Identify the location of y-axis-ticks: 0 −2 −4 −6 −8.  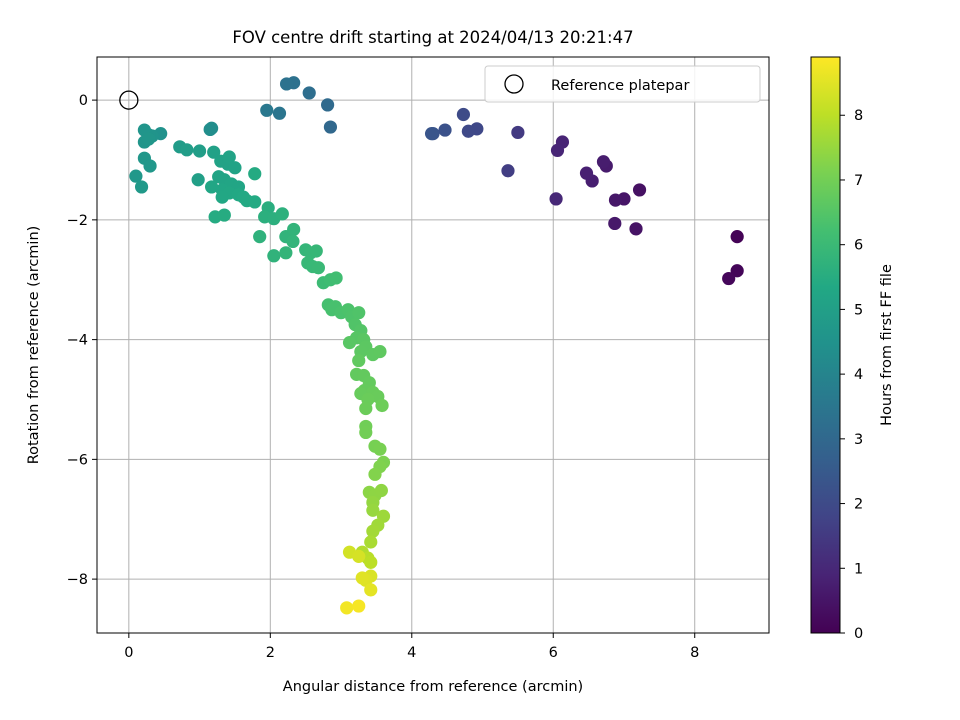
(82, 340).